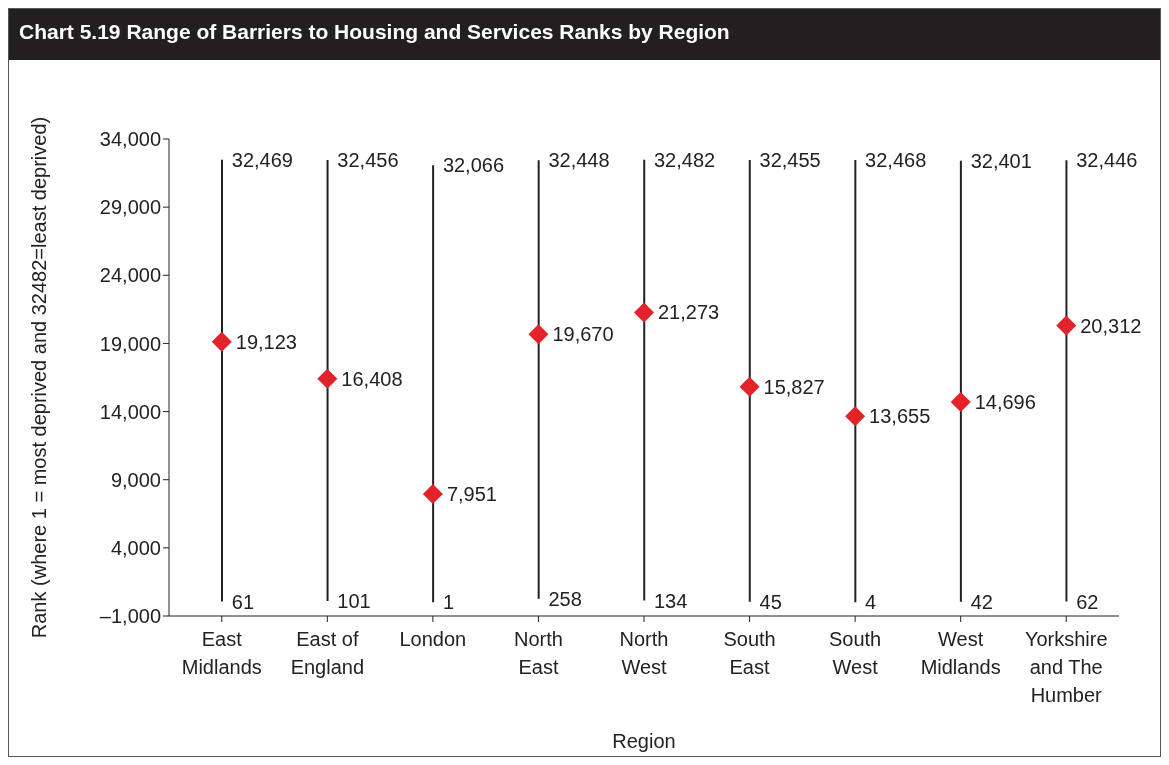 The width and height of the screenshot is (1169, 765). Describe the element at coordinates (354, 600) in the screenshot. I see `annotation: 101` at that location.